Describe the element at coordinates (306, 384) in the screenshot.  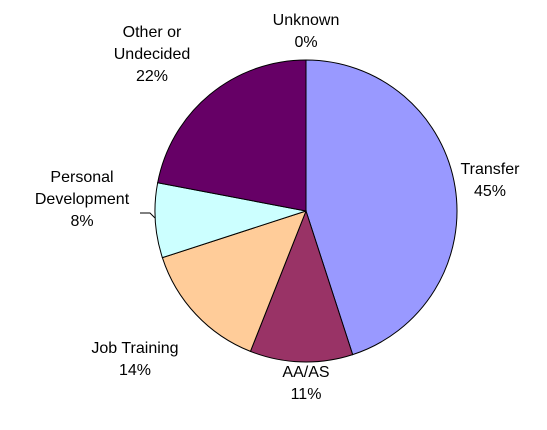
I see `slice-label: AA/AS 11%` at that location.